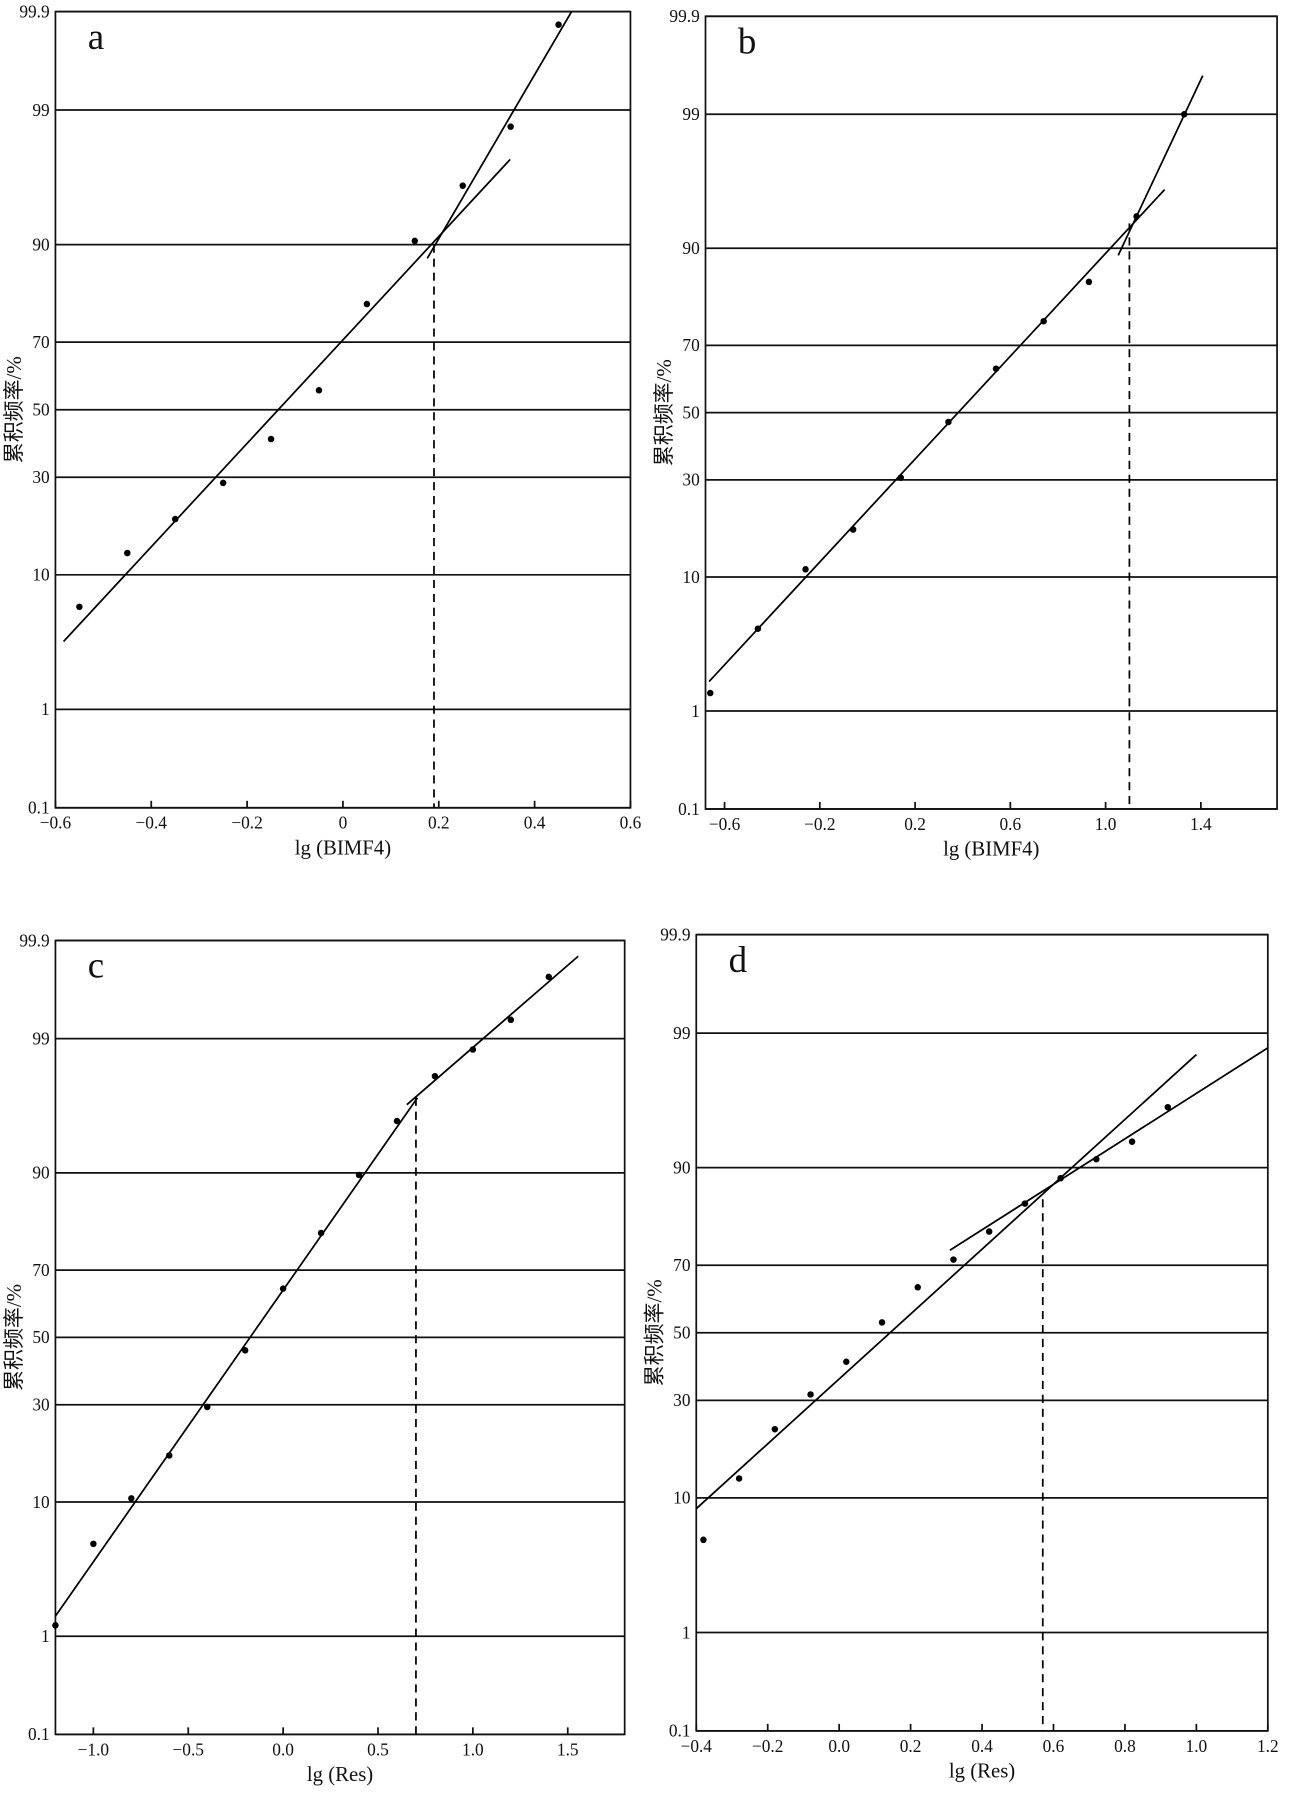 The image size is (1299, 1810). What do you see at coordinates (1011, 824) in the screenshot?
I see `x-tick-label: 0.6` at bounding box center [1011, 824].